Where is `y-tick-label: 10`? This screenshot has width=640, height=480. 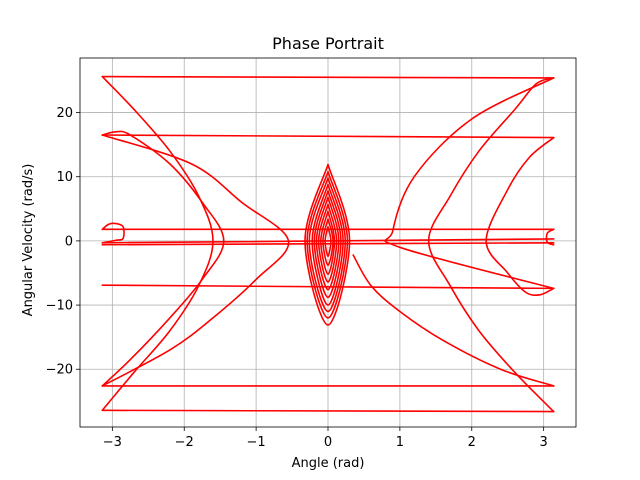 y-tick-label: 10 is located at coordinates (64, 177).